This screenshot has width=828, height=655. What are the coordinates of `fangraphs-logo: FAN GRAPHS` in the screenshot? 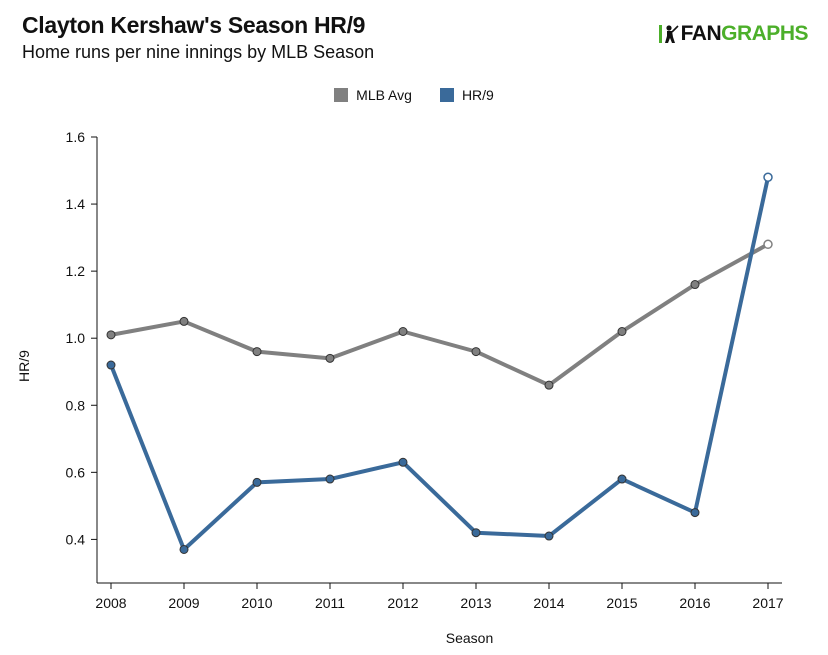 It's located at (732, 34).